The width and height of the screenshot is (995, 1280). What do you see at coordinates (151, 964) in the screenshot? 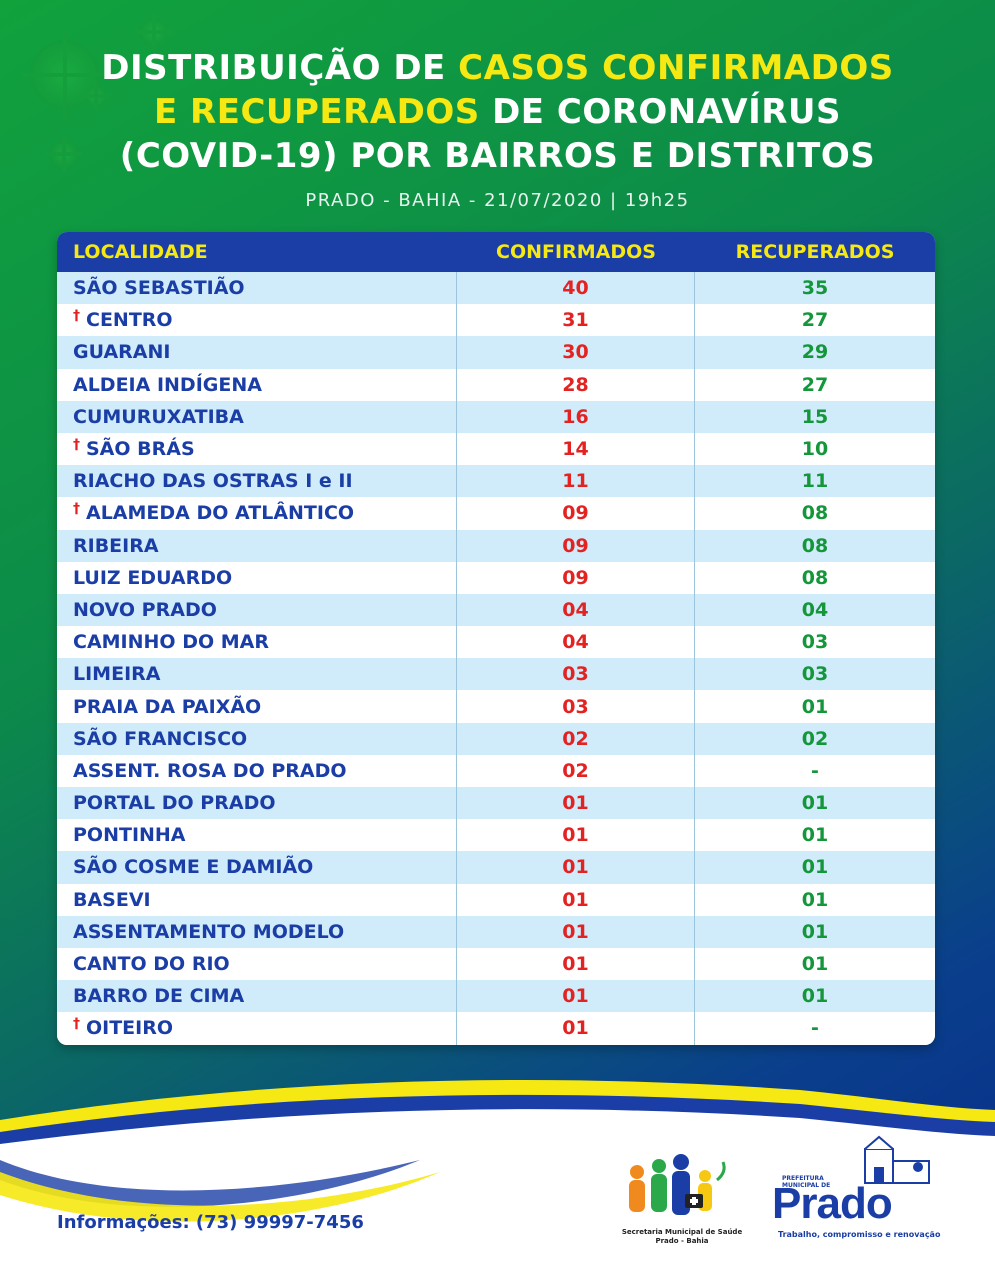
I see `localidade-name: CANTO DO RIO` at bounding box center [151, 964].